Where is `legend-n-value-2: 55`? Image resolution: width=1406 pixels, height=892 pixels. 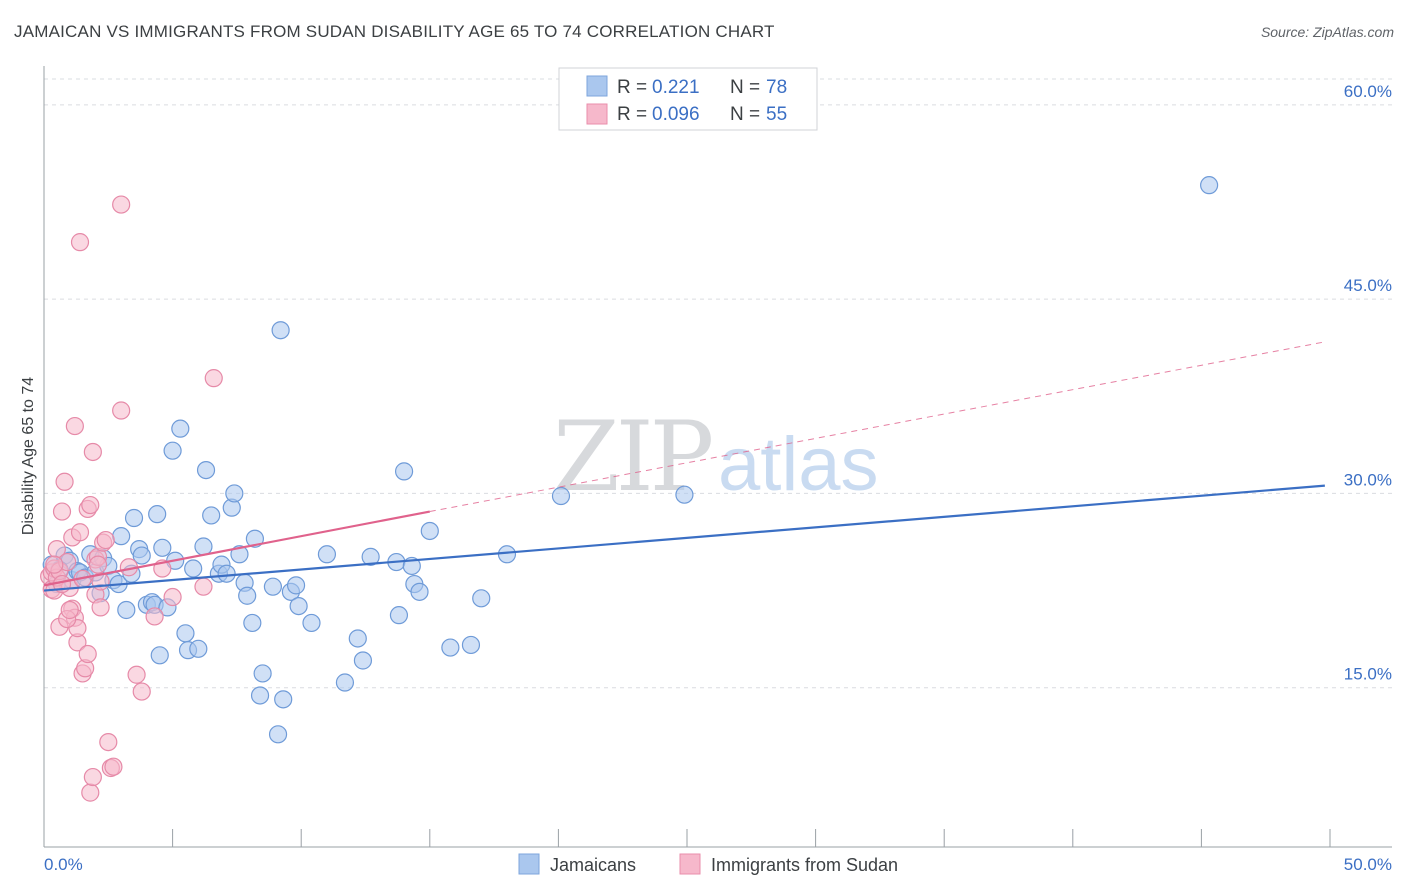 legend-n-value-2: 55 is located at coordinates (776, 114).